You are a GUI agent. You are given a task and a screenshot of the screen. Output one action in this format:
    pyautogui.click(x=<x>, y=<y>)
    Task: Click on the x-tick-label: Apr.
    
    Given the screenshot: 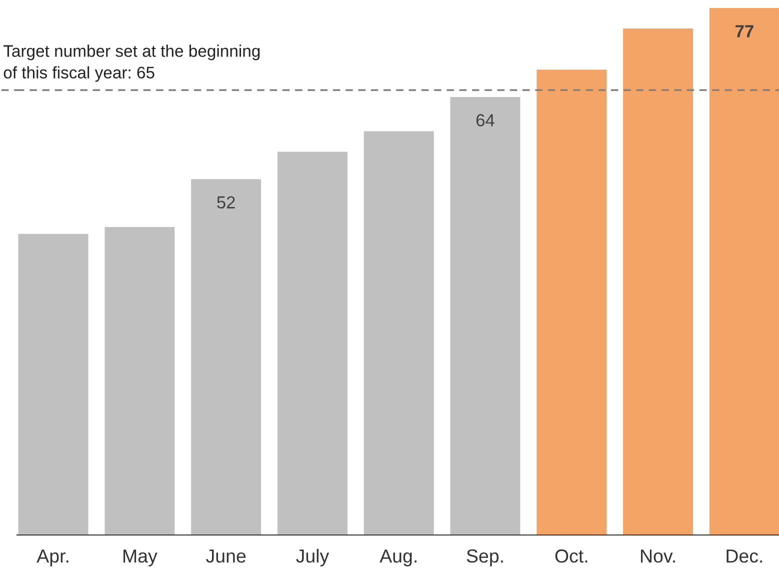 What is the action you would take?
    pyautogui.click(x=52, y=558)
    